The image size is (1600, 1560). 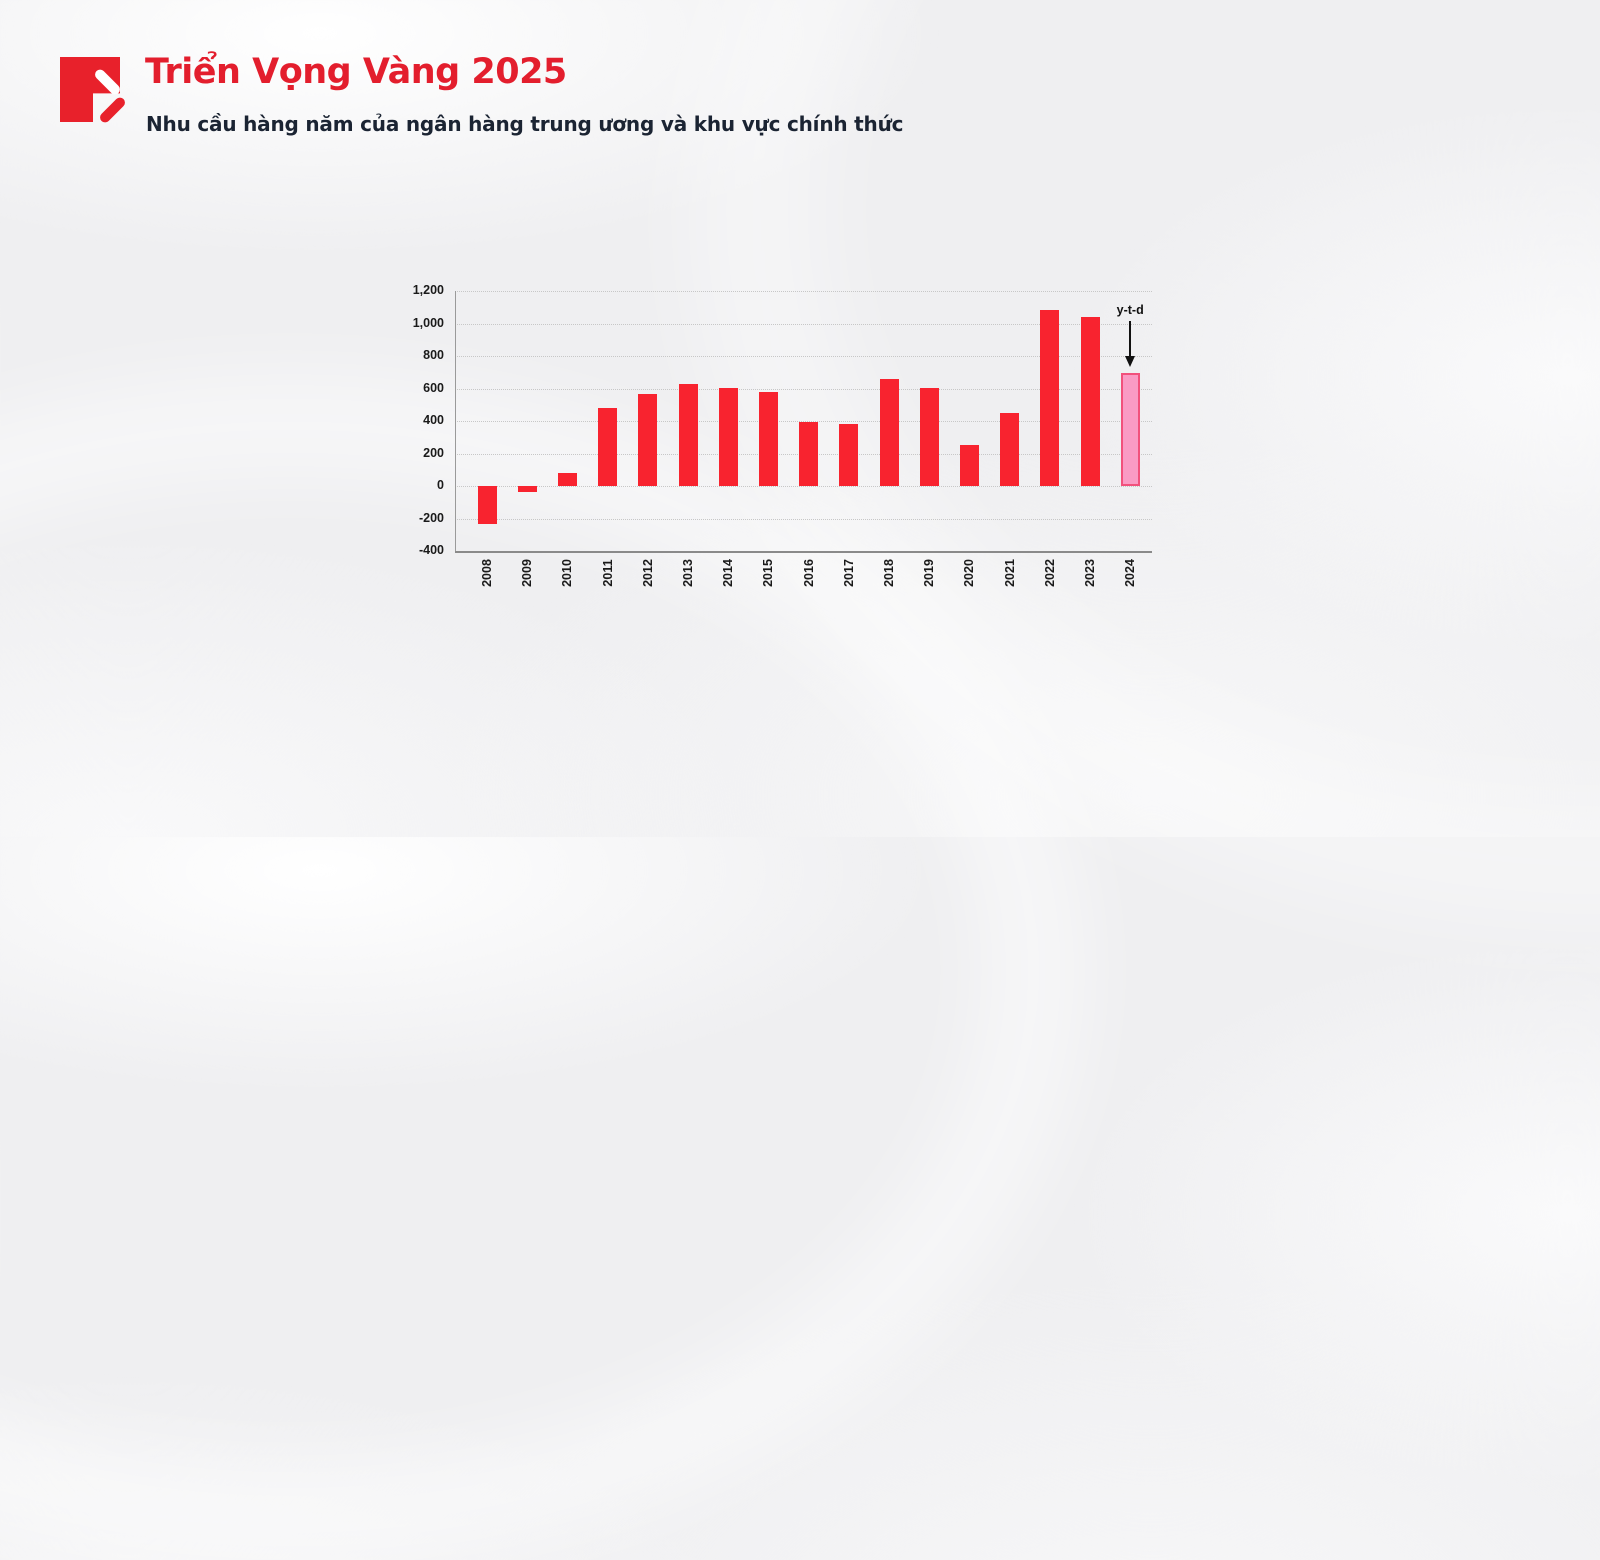 I want to click on bar-2018, so click(x=889, y=432).